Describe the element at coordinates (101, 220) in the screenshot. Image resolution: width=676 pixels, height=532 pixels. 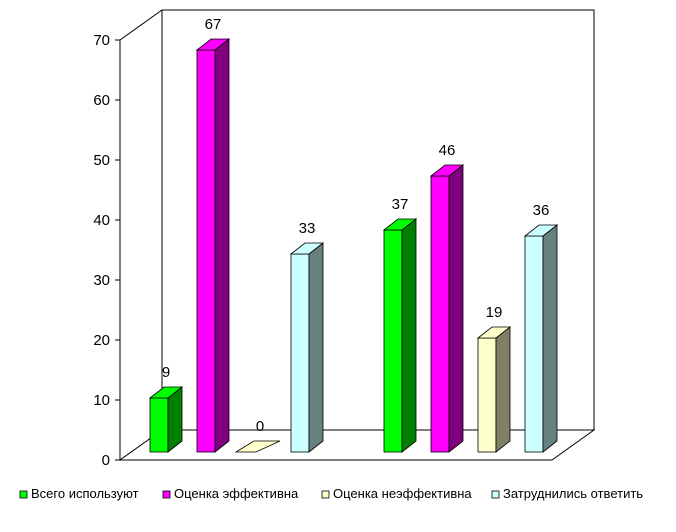
I see `y-tick-label: 40` at that location.